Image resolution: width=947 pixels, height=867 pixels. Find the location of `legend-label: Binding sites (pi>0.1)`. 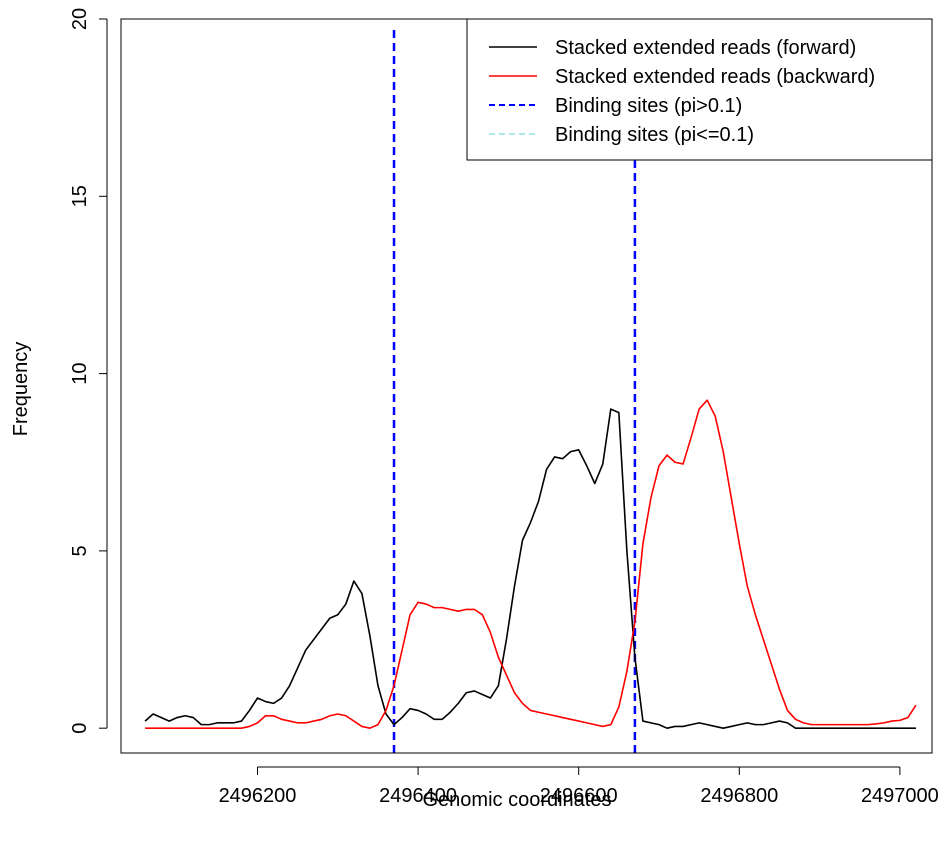

legend-label: Binding sites (pi>0.1) is located at coordinates (648, 106).